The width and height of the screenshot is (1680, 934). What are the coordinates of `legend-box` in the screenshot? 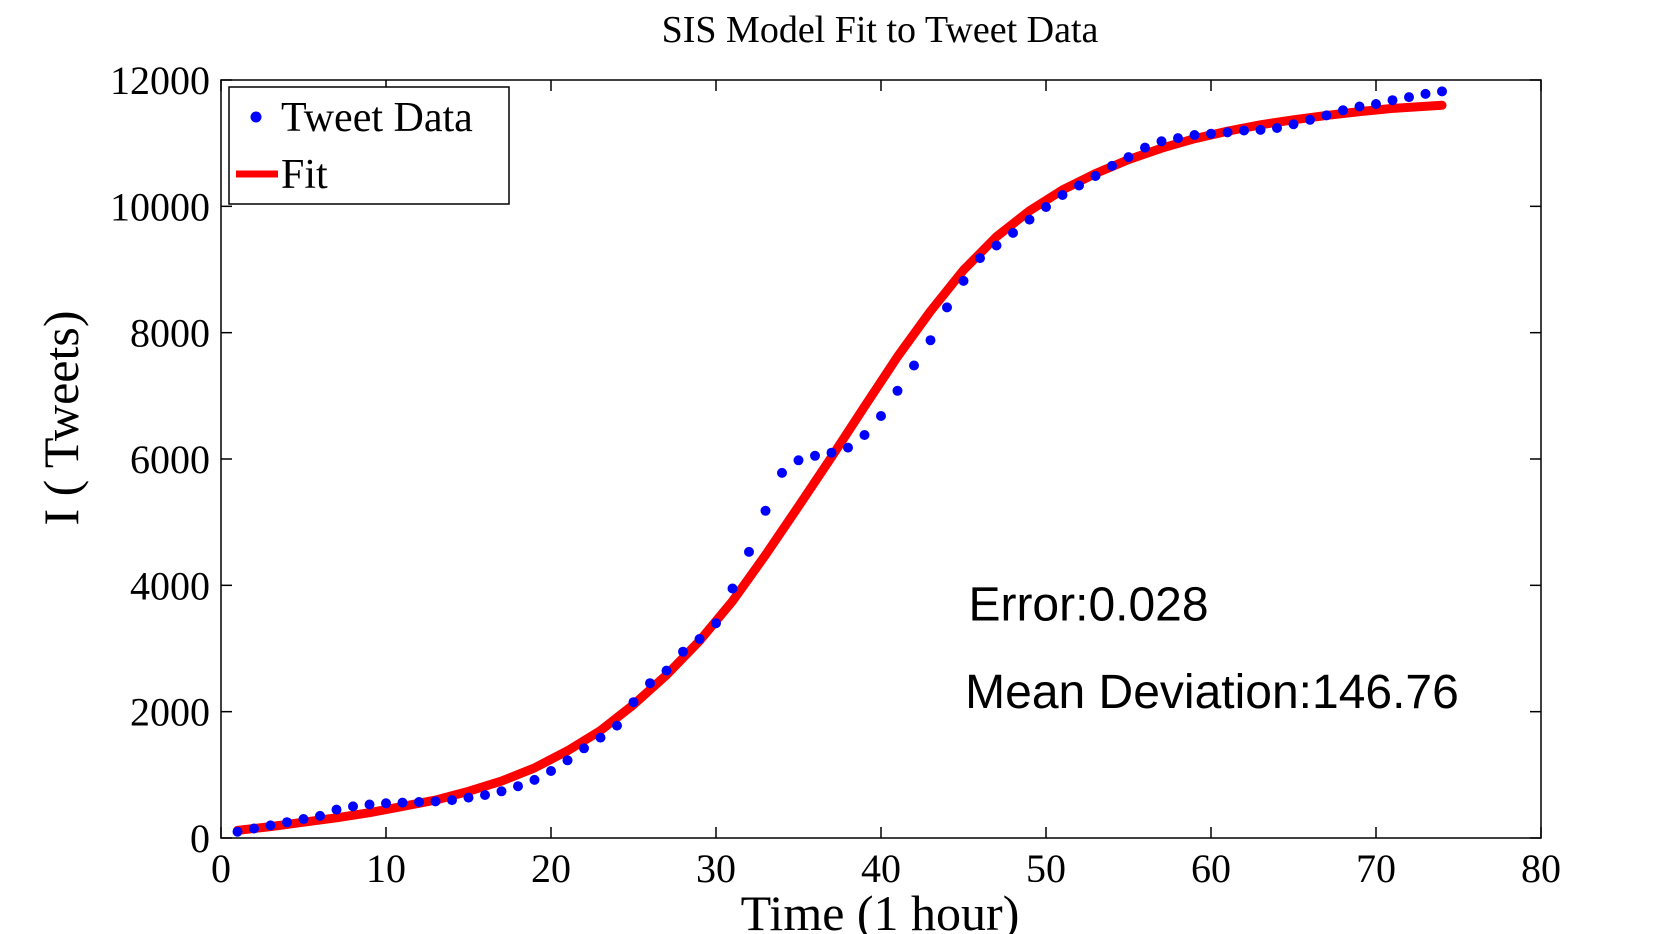 It's located at (369, 145).